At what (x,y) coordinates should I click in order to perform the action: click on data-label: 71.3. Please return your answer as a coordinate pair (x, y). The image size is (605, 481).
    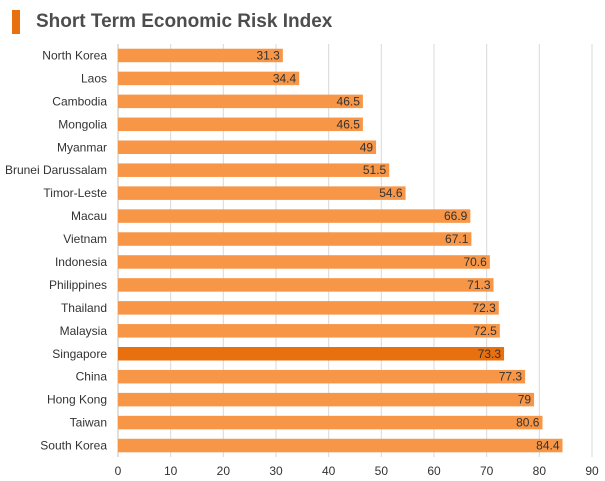
    Looking at the image, I should click on (479, 285).